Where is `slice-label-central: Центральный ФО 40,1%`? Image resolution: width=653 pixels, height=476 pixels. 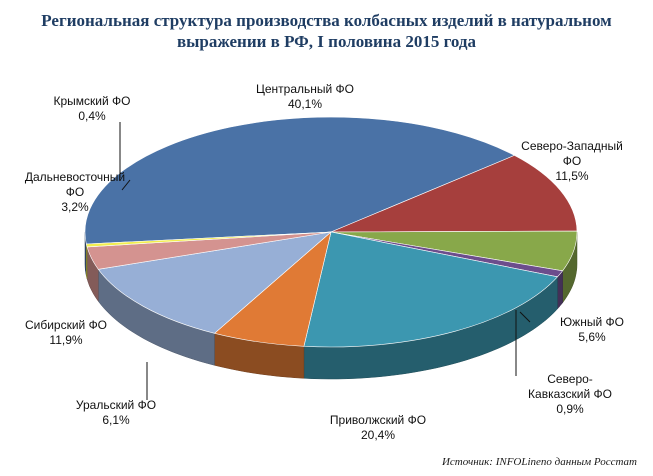
slice-label-central: Центральный ФО 40,1% is located at coordinates (305, 97).